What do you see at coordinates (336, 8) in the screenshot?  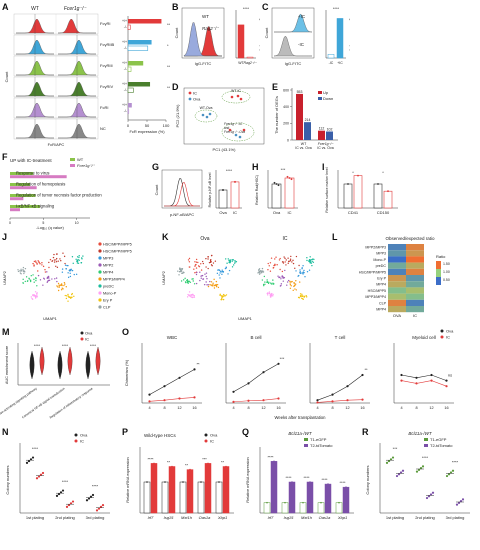 I see `c-significance: ****` at bounding box center [336, 8].